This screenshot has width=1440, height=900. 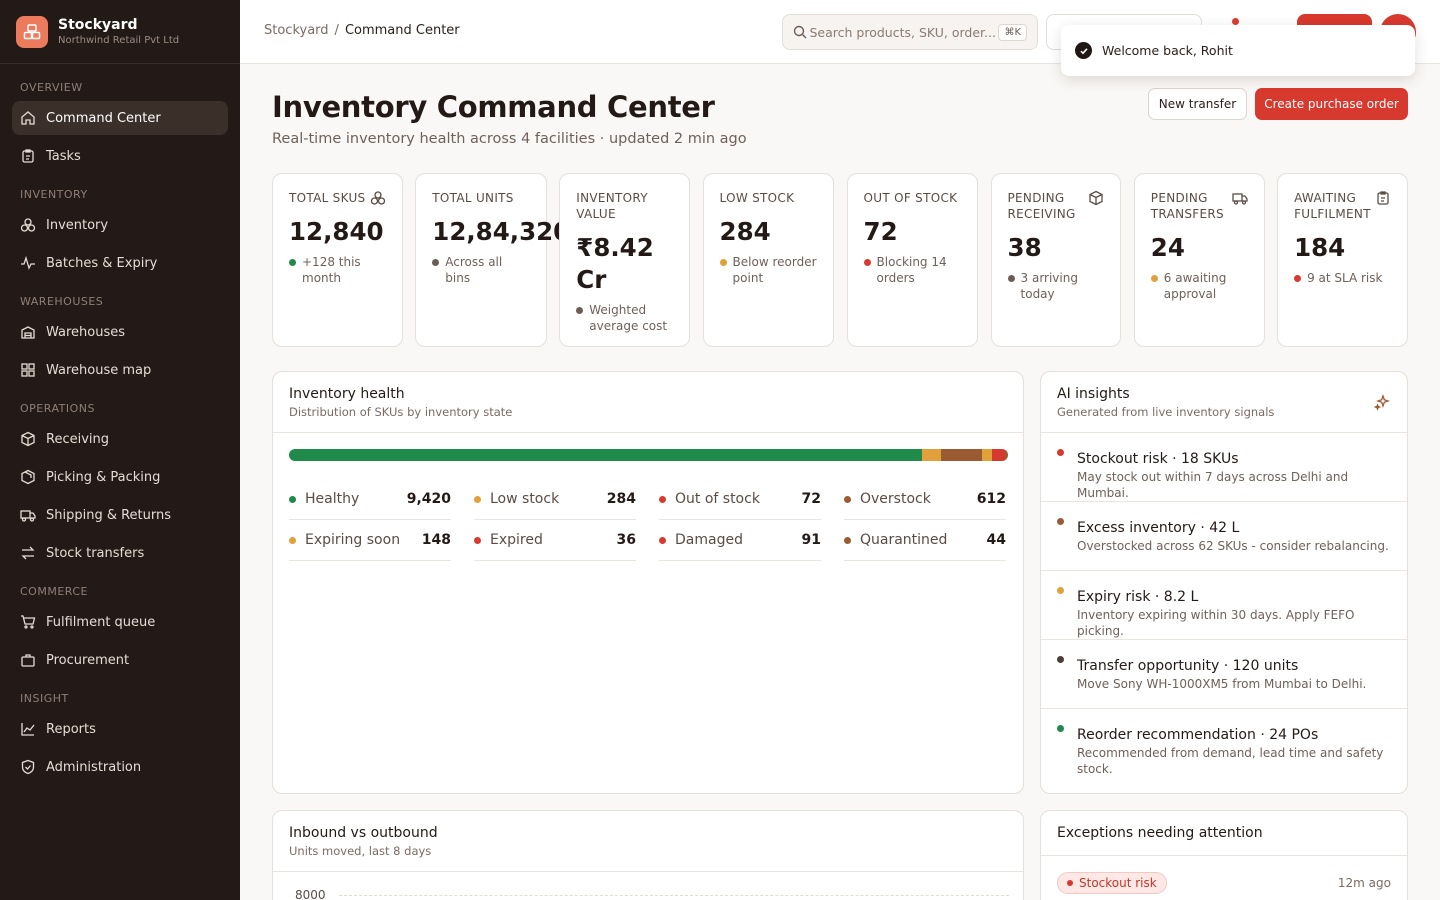 What do you see at coordinates (1056, 260) in the screenshot?
I see `kpi-pending-receiving: Pending receiving 38 3 arriving today` at bounding box center [1056, 260].